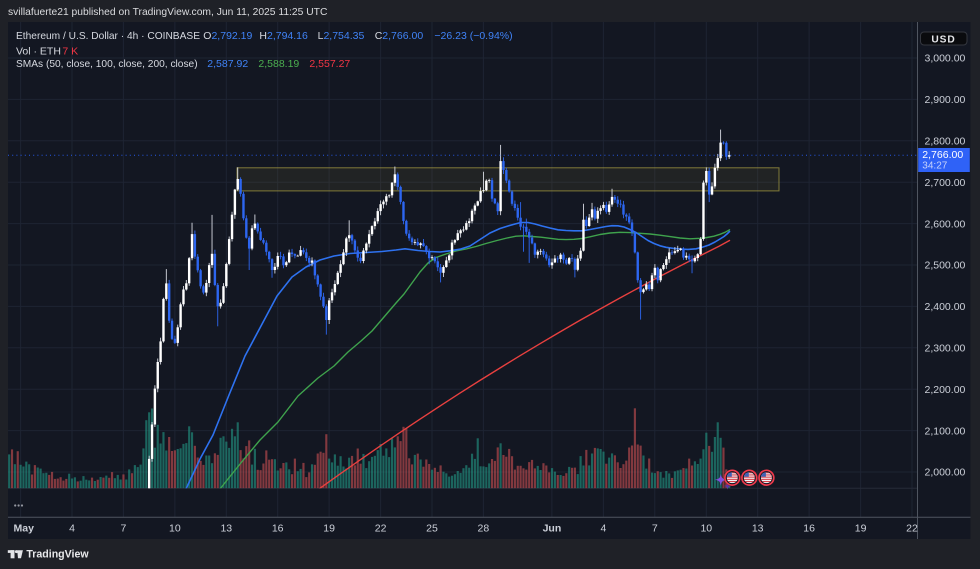 This screenshot has width=980, height=569. I want to click on svg-text: 2,766.00, so click(942, 155).